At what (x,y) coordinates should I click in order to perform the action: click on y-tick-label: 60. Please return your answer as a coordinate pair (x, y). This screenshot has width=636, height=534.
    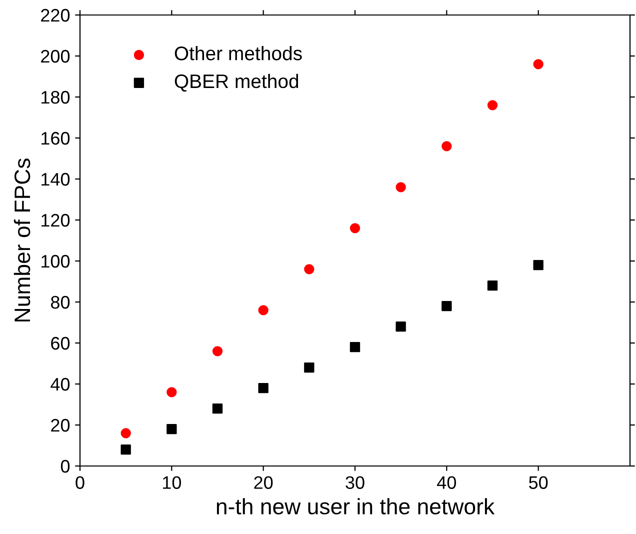
    Looking at the image, I should click on (60, 343).